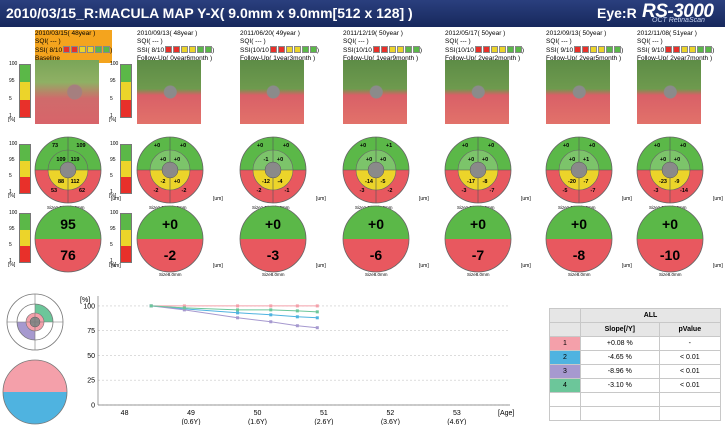  Describe the element at coordinates (690, 329) in the screenshot. I see `table-col-pvalue: pValue` at that location.